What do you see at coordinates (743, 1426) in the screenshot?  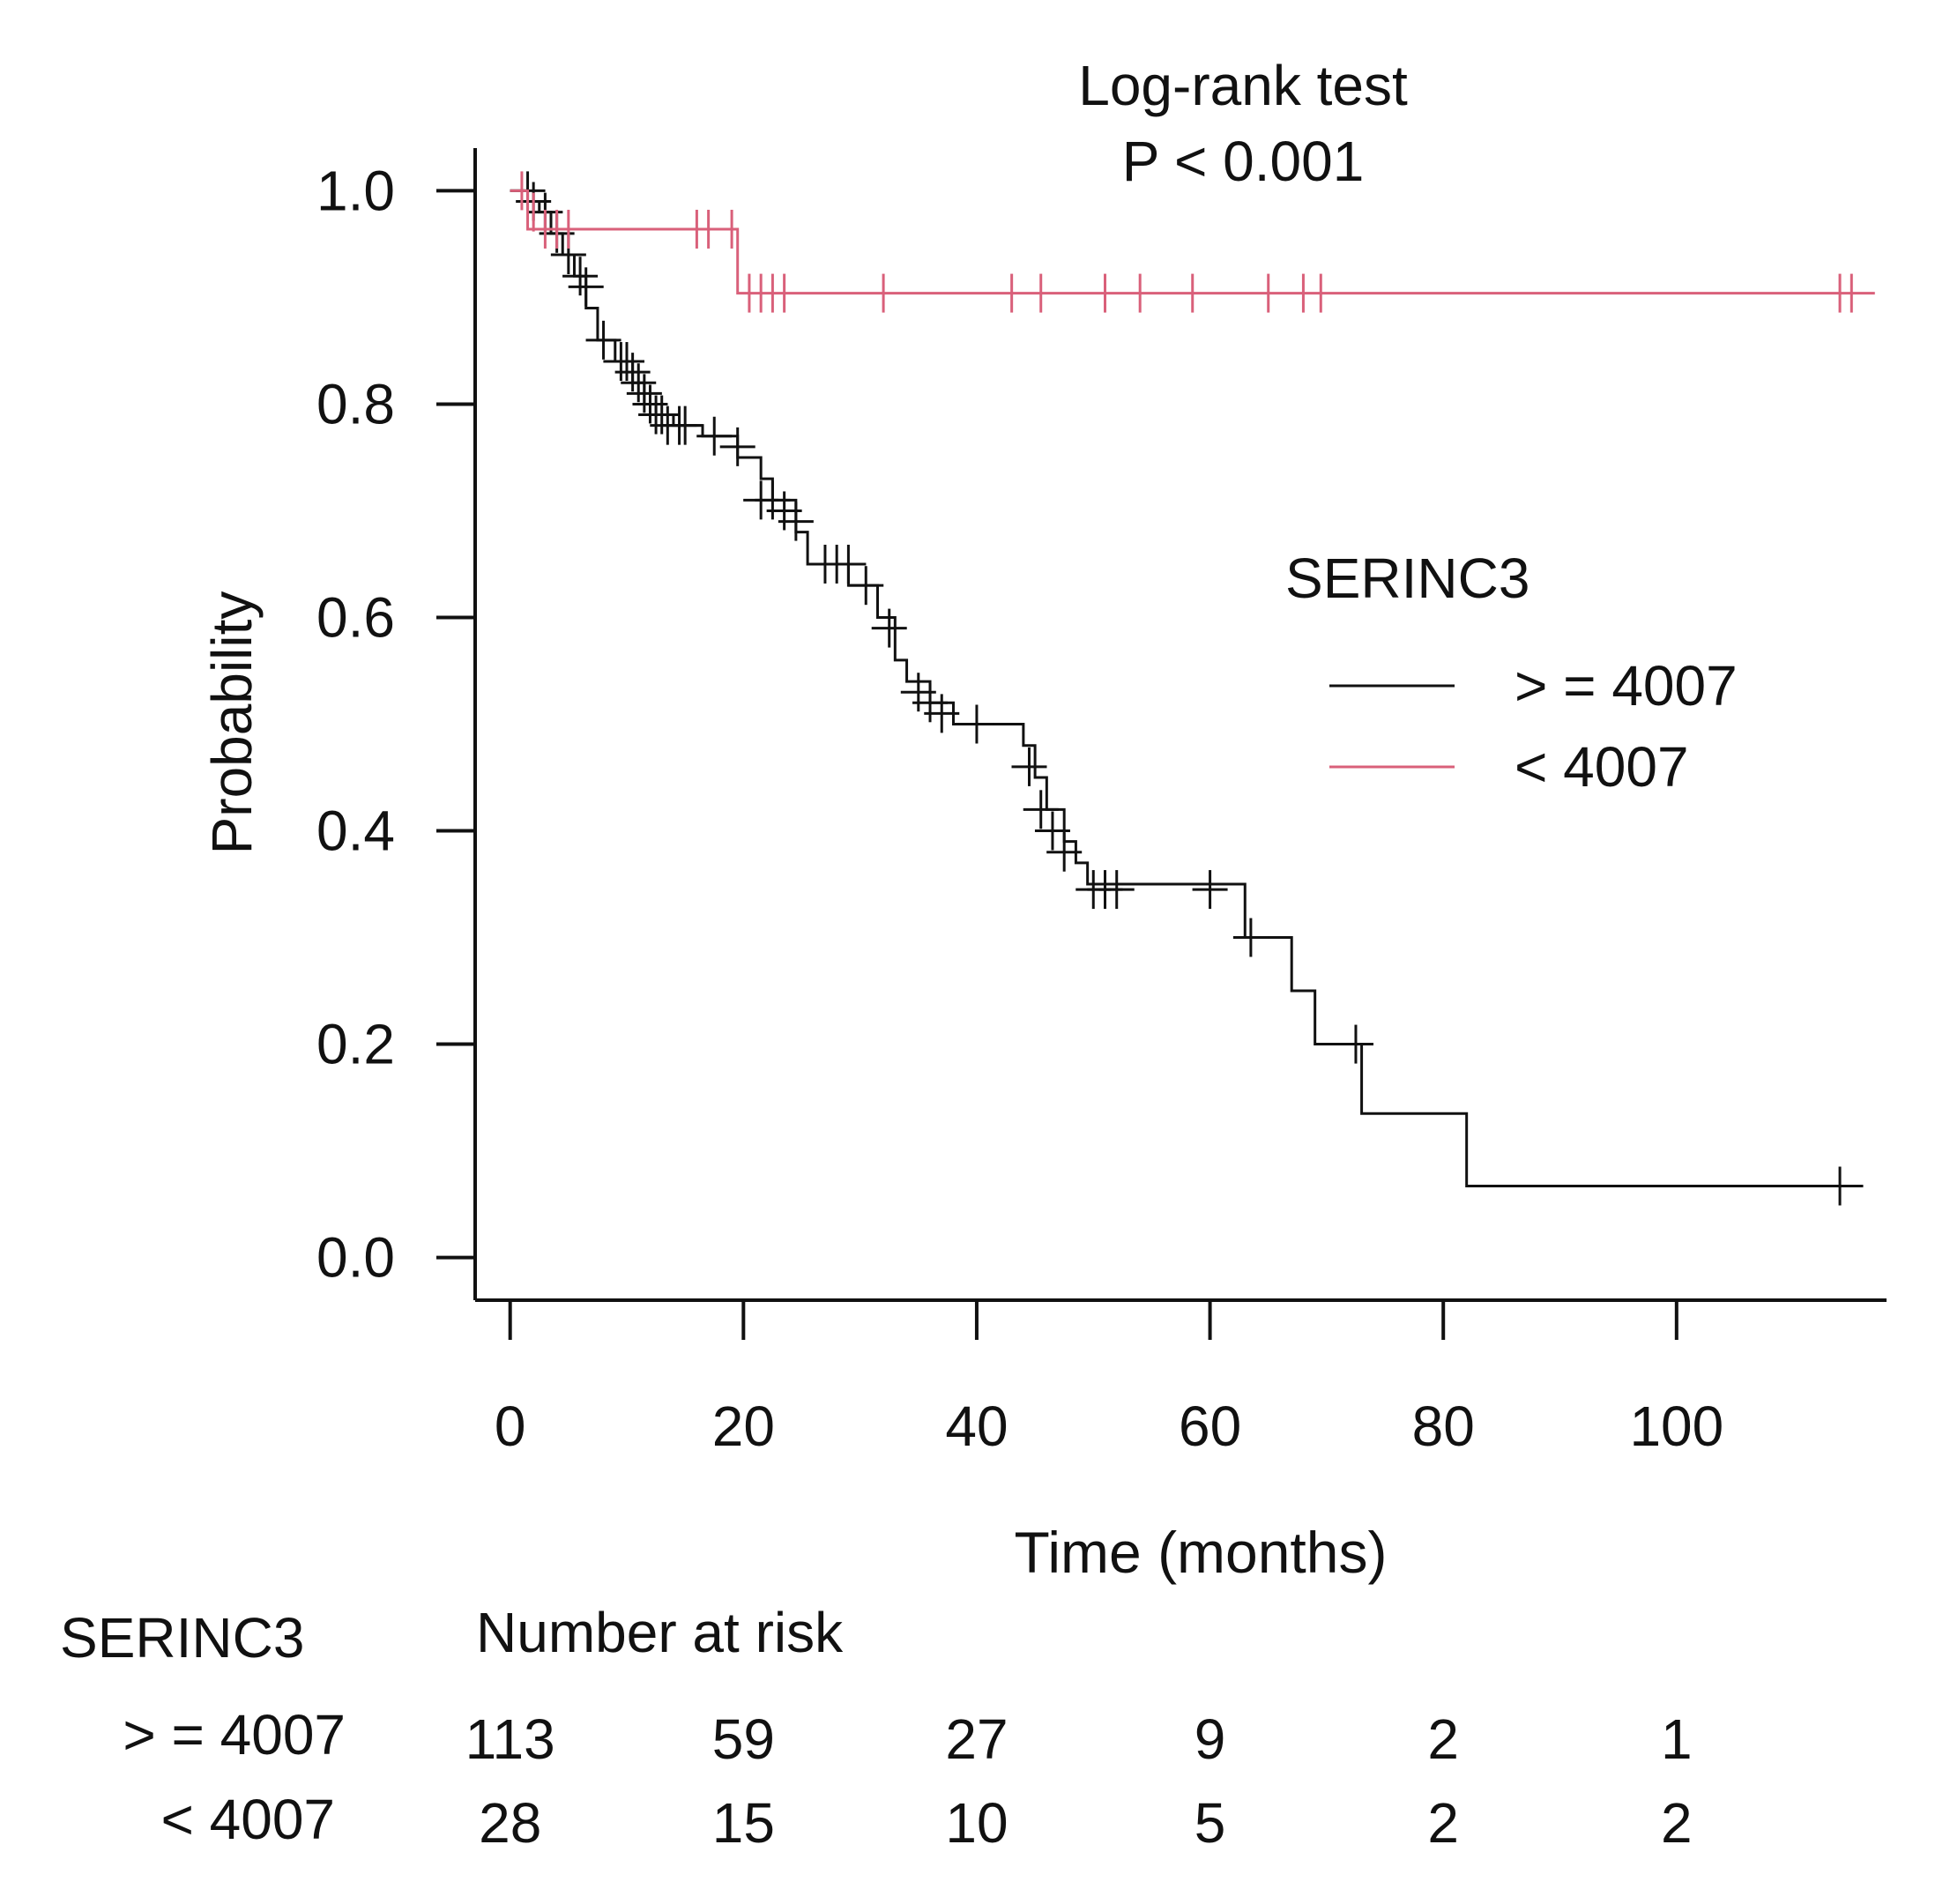 I see `x-tick-label: 20` at bounding box center [743, 1426].